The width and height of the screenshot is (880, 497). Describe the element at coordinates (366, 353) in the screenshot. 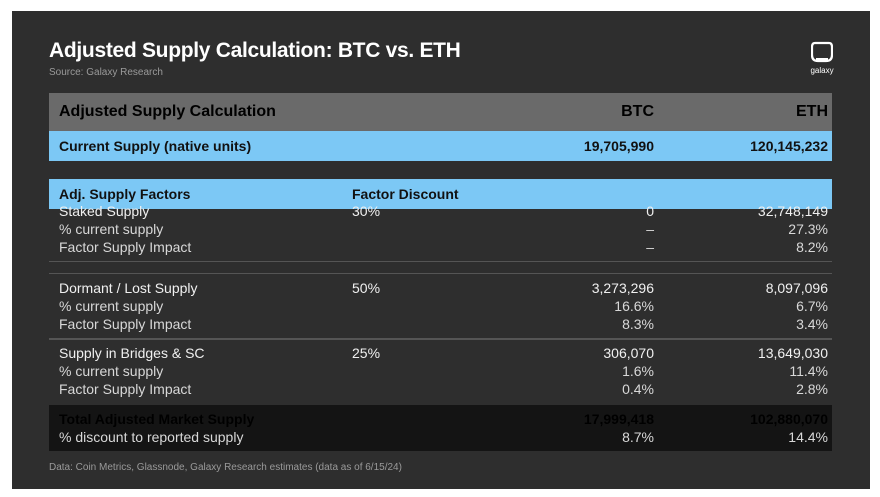

I see `factor-discount: 25%` at that location.